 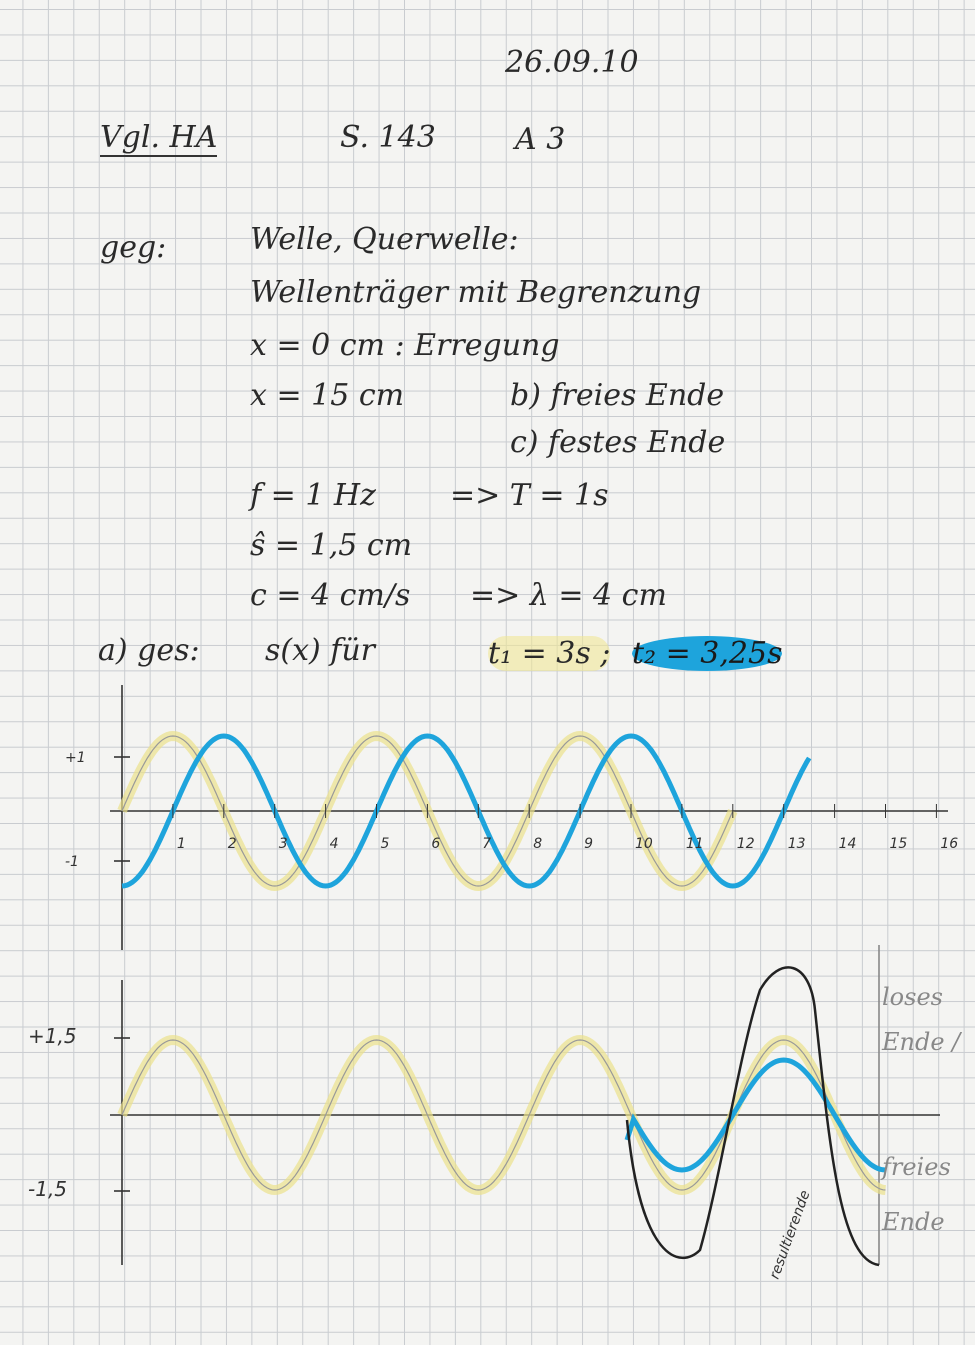 What do you see at coordinates (797, 844) in the screenshot?
I see `x-tick-label: 13` at bounding box center [797, 844].